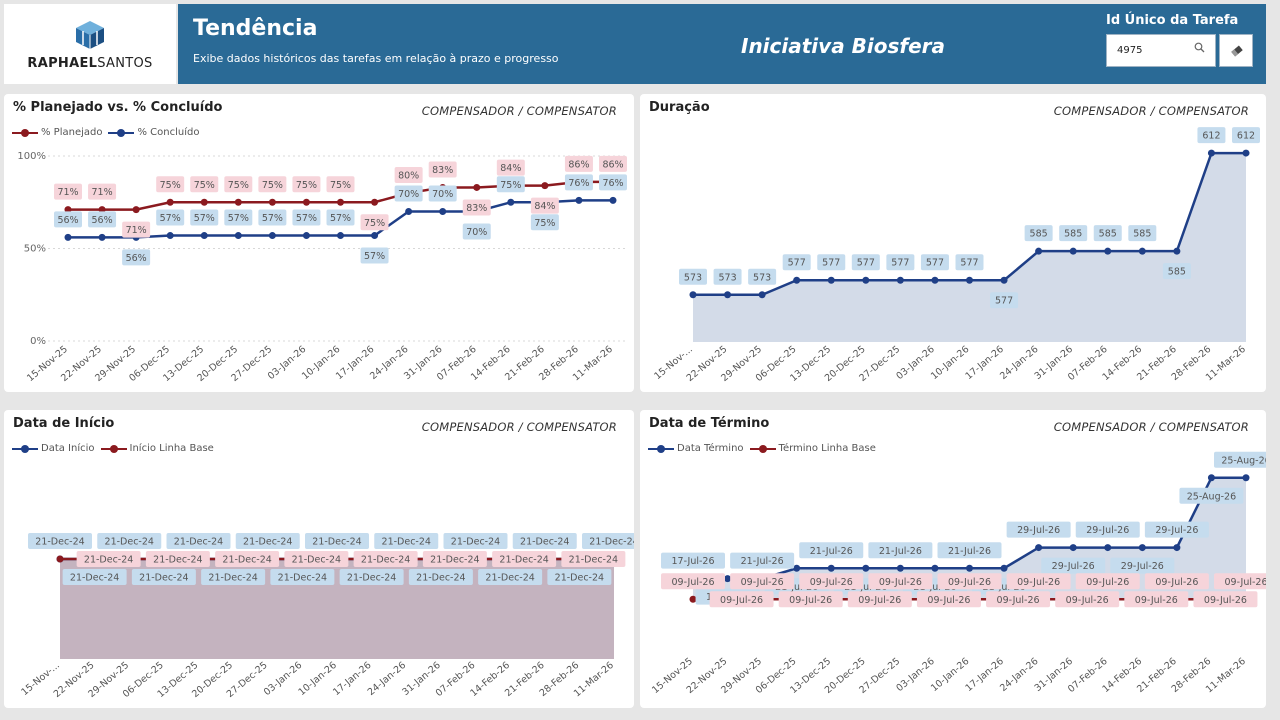 The height and width of the screenshot is (720, 1280). Describe the element at coordinates (1176, 530) in the screenshot. I see `svg-text: 29-Jul-26` at that location.